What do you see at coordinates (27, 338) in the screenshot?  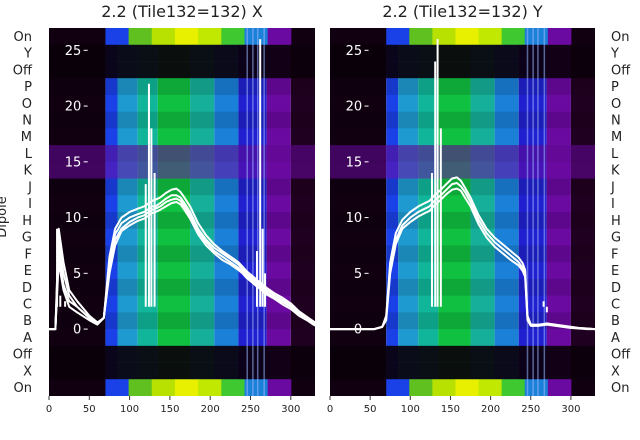 I see `dipole-tick-label-left: A` at bounding box center [27, 338].